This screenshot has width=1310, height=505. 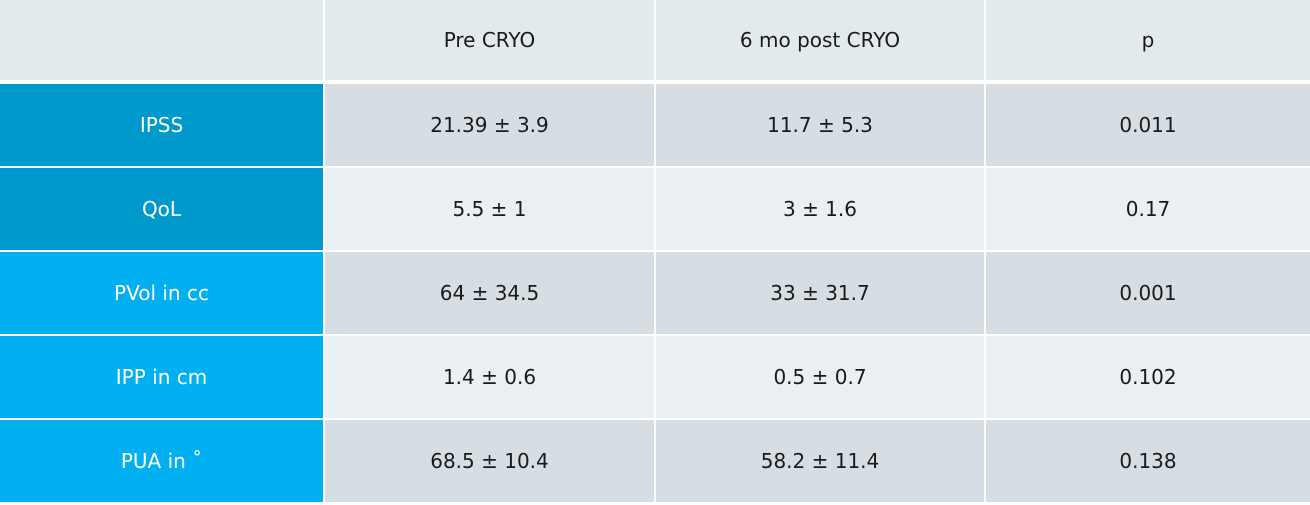 I want to click on header-p: p, so click(x=1147, y=42).